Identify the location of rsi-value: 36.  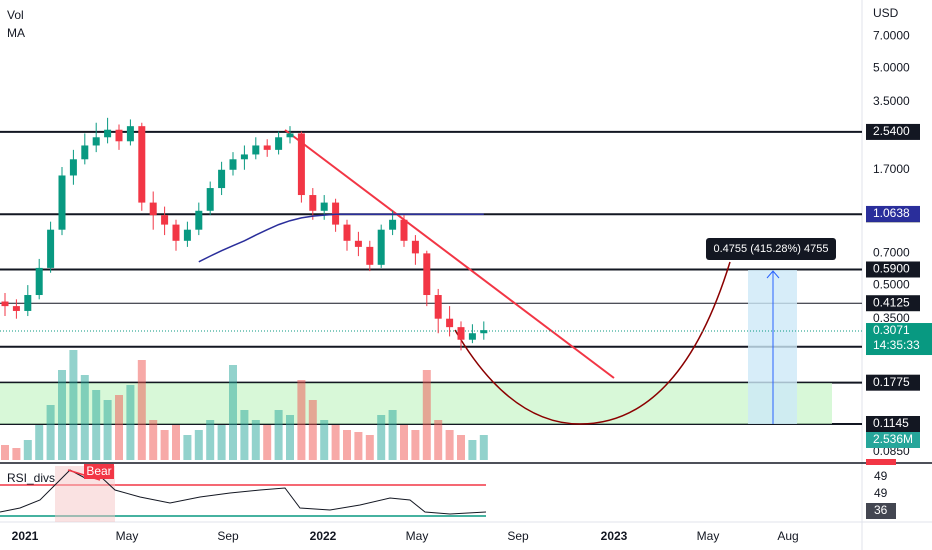
(881, 510).